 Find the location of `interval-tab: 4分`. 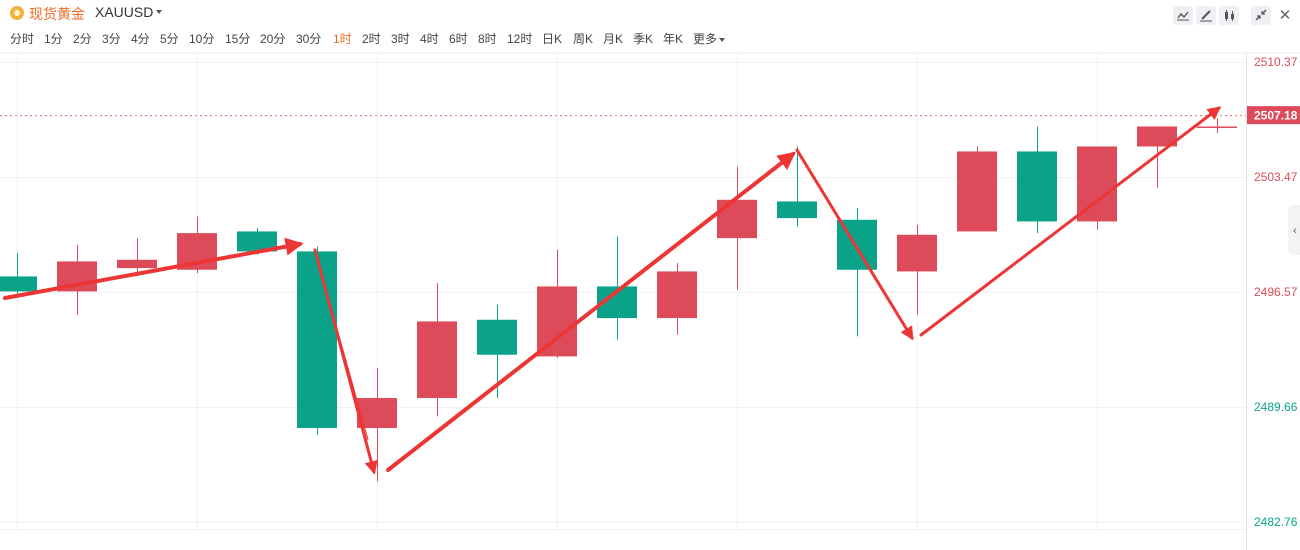

interval-tab: 4分 is located at coordinates (140, 39).